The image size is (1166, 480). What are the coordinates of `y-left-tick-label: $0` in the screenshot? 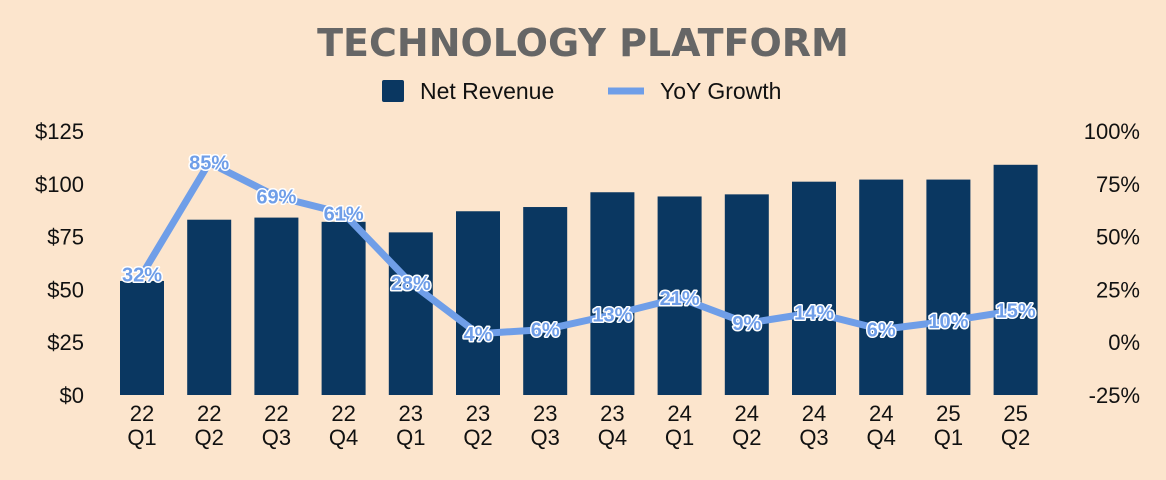 It's located at (72, 395).